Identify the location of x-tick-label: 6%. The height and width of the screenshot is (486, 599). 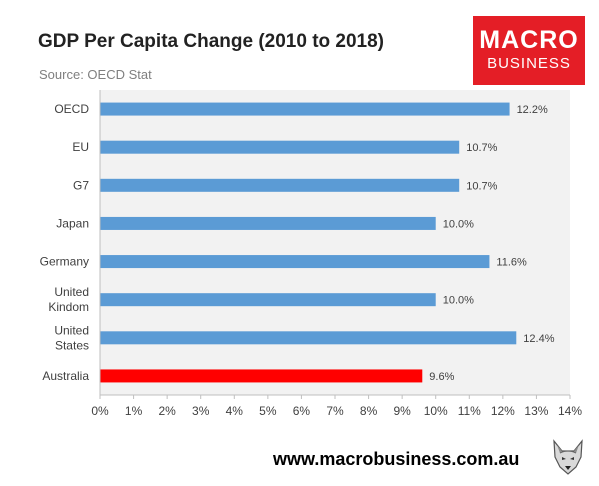
(302, 411).